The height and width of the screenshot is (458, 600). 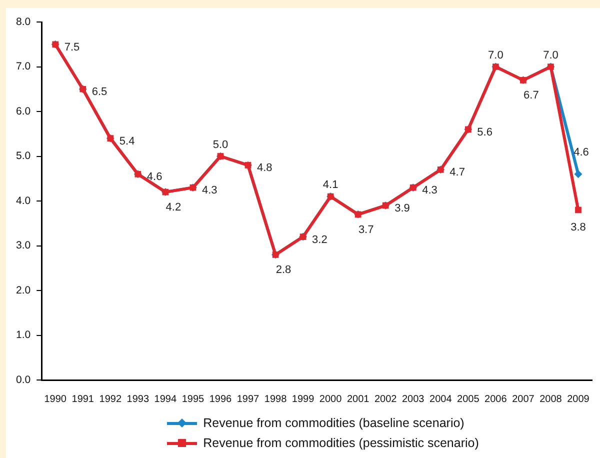 What do you see at coordinates (330, 399) in the screenshot?
I see `x-tick-label: 2000` at bounding box center [330, 399].